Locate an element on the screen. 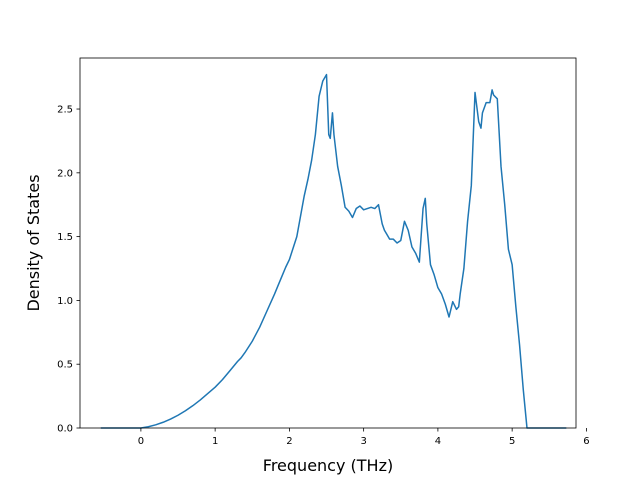  x-tick-label: 1 is located at coordinates (215, 441).